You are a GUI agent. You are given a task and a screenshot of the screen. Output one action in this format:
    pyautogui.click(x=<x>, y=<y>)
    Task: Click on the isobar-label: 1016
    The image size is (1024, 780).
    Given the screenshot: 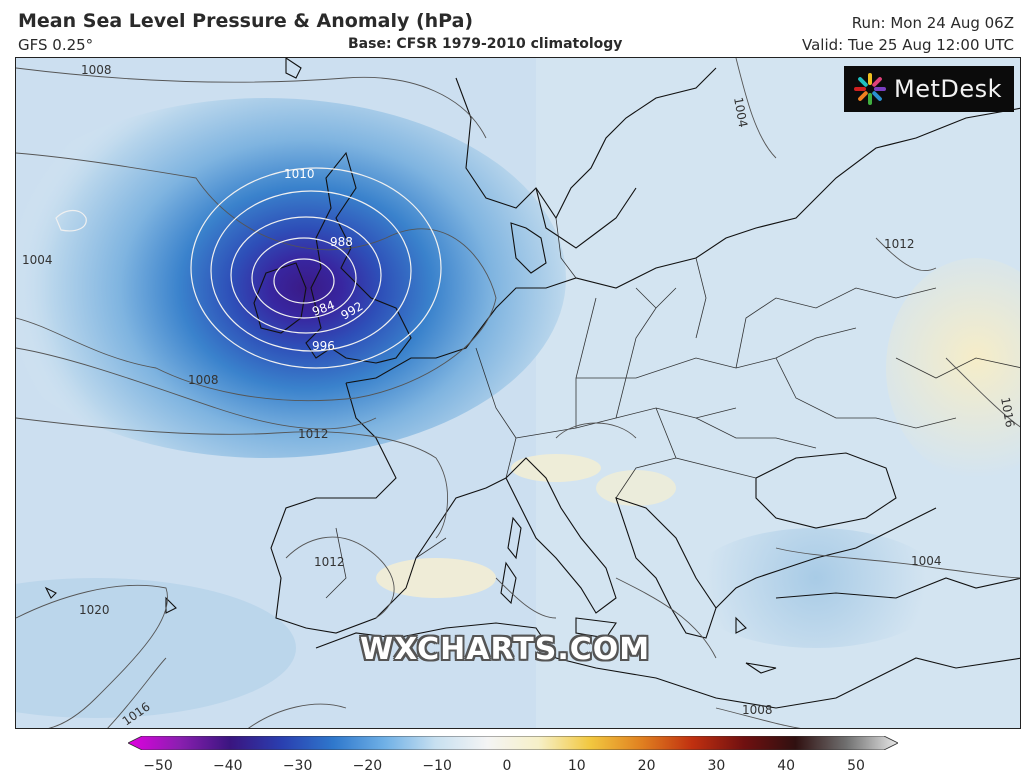 What is the action you would take?
    pyautogui.click(x=1007, y=412)
    